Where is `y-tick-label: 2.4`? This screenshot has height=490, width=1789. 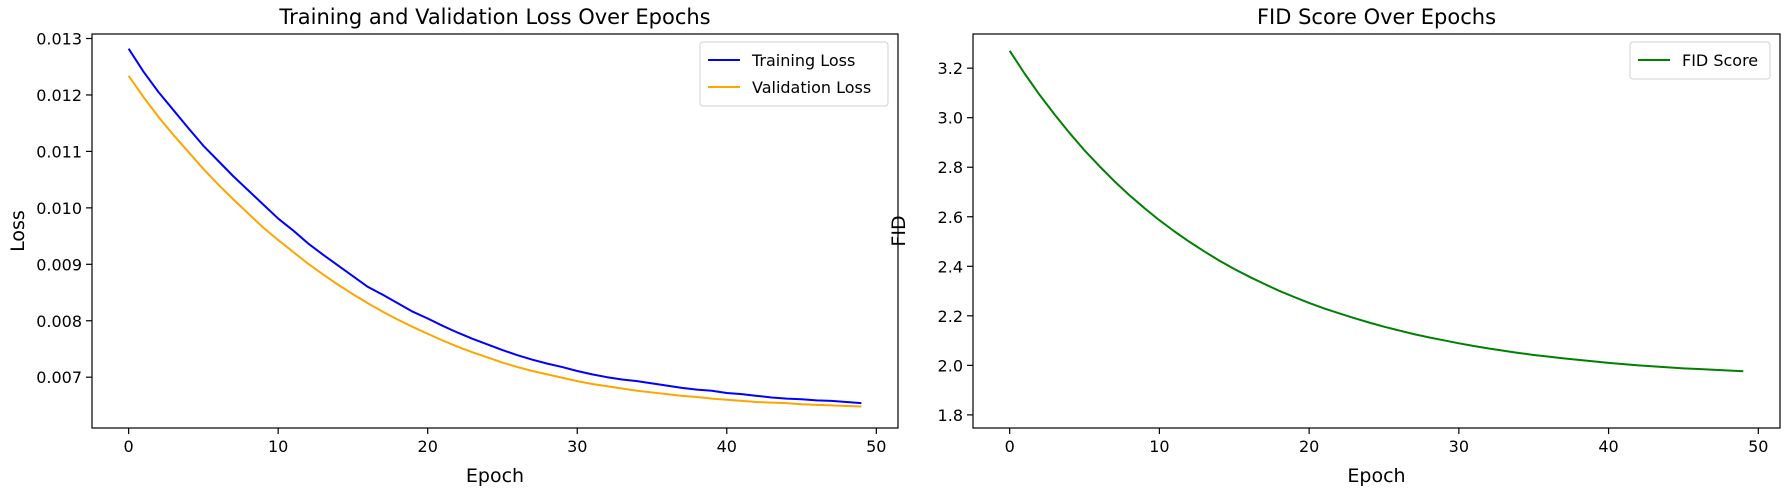
y-tick-label: 2.4 is located at coordinates (950, 266).